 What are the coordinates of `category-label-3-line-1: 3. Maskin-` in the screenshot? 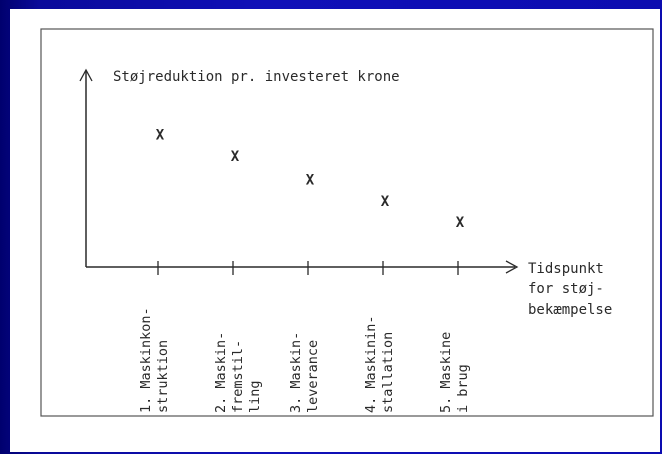 It's located at (296, 372).